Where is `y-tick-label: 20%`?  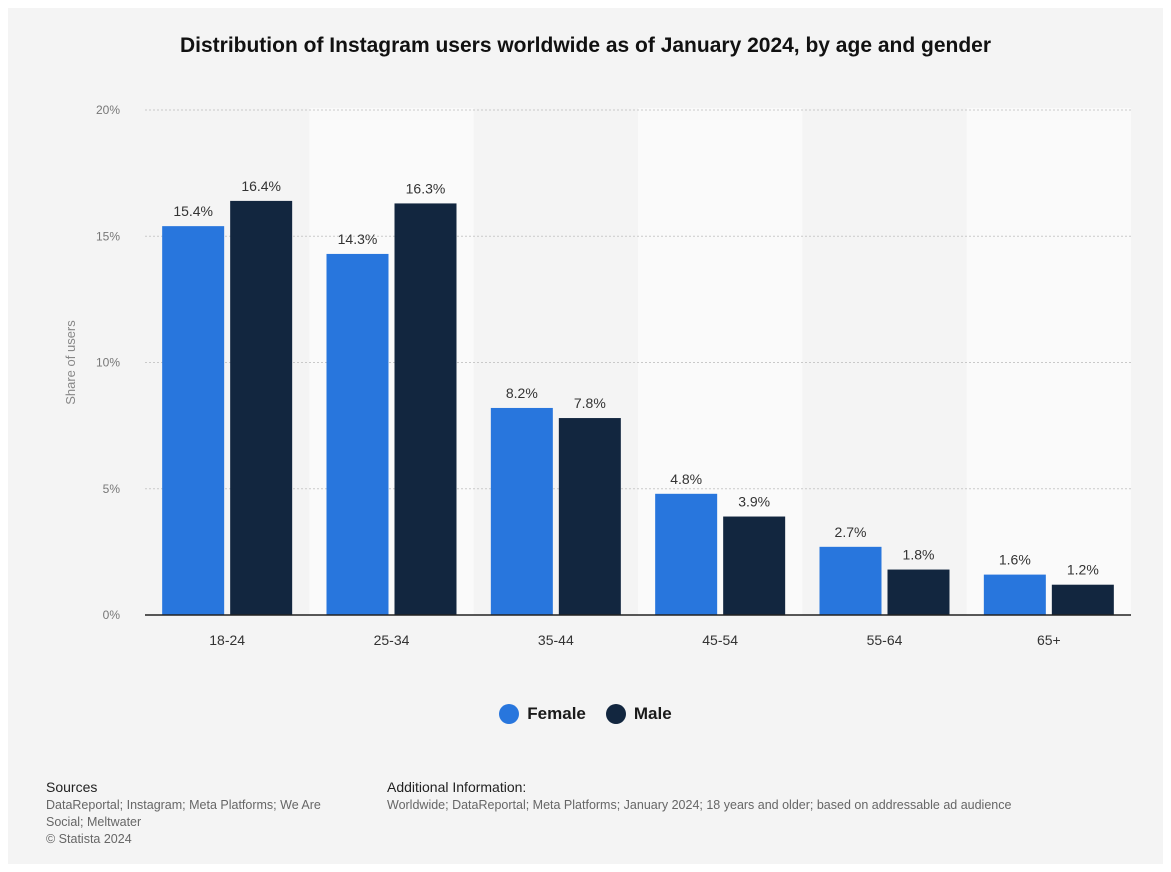
y-tick-label: 20% is located at coordinates (108, 110).